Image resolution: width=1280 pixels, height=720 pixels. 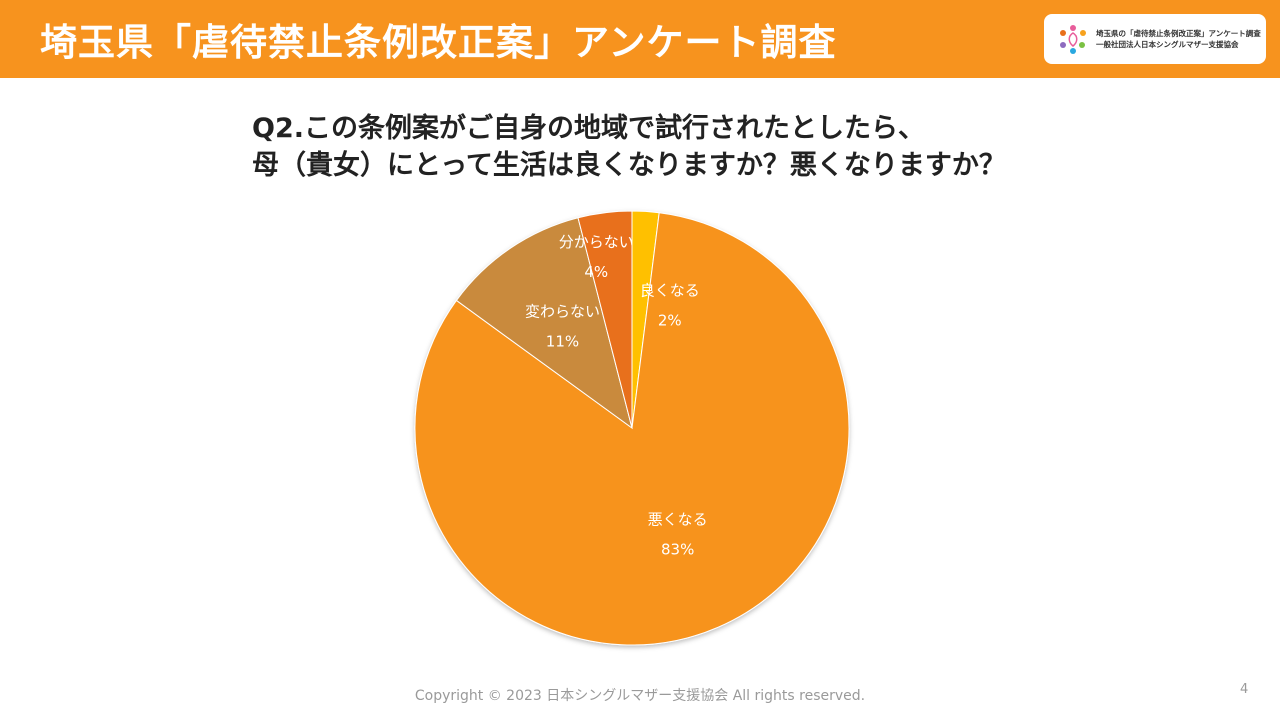 I want to click on page-number: 4, so click(x=1244, y=689).